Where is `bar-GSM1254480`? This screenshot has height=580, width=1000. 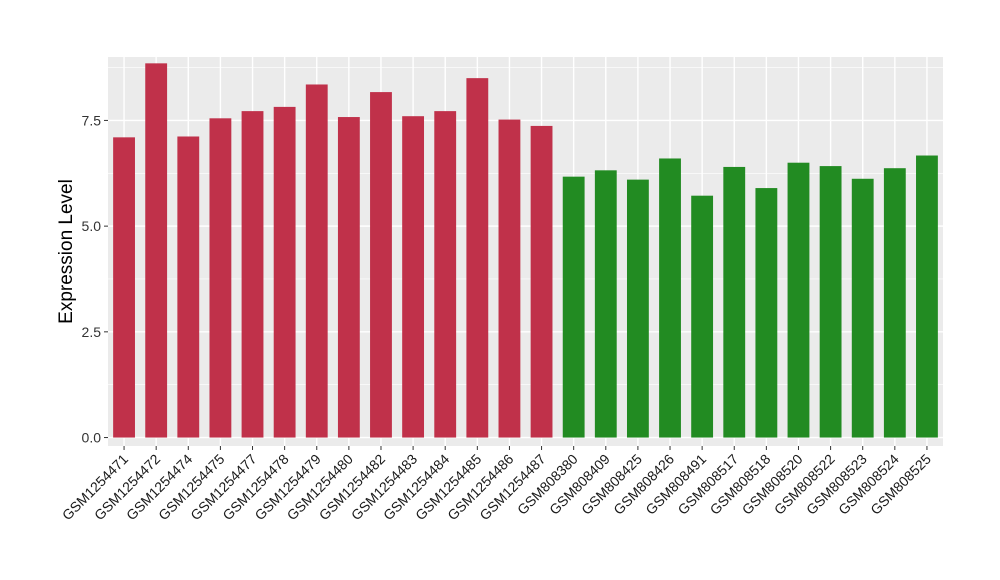 bar-GSM1254480 is located at coordinates (348, 277).